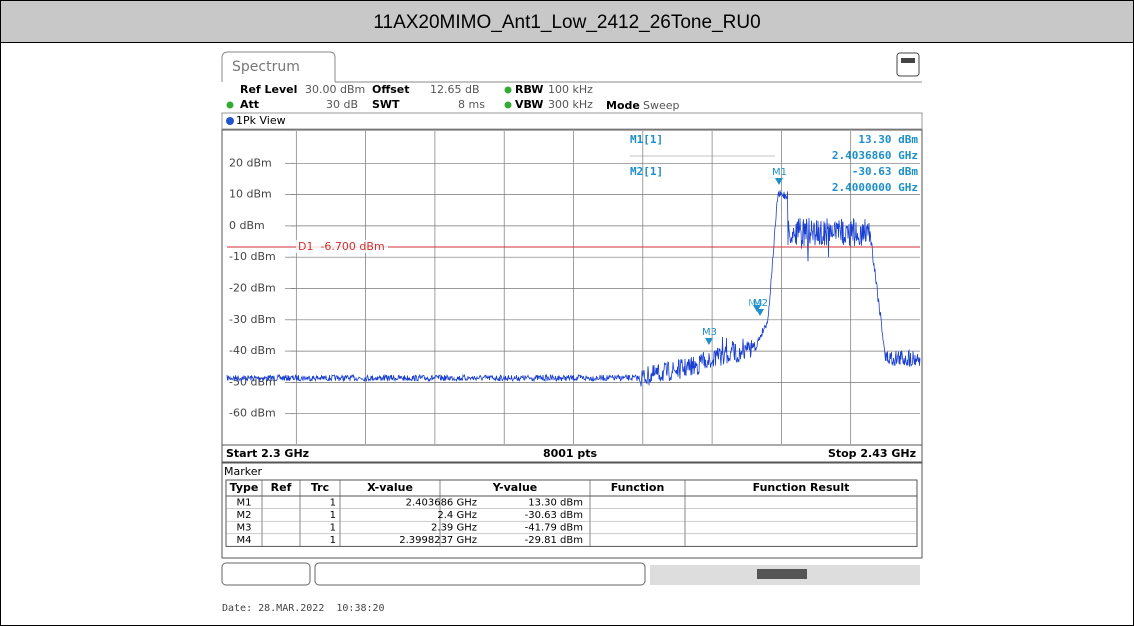 The height and width of the screenshot is (626, 1134). Describe the element at coordinates (386, 104) in the screenshot. I see `text: SWT` at that location.